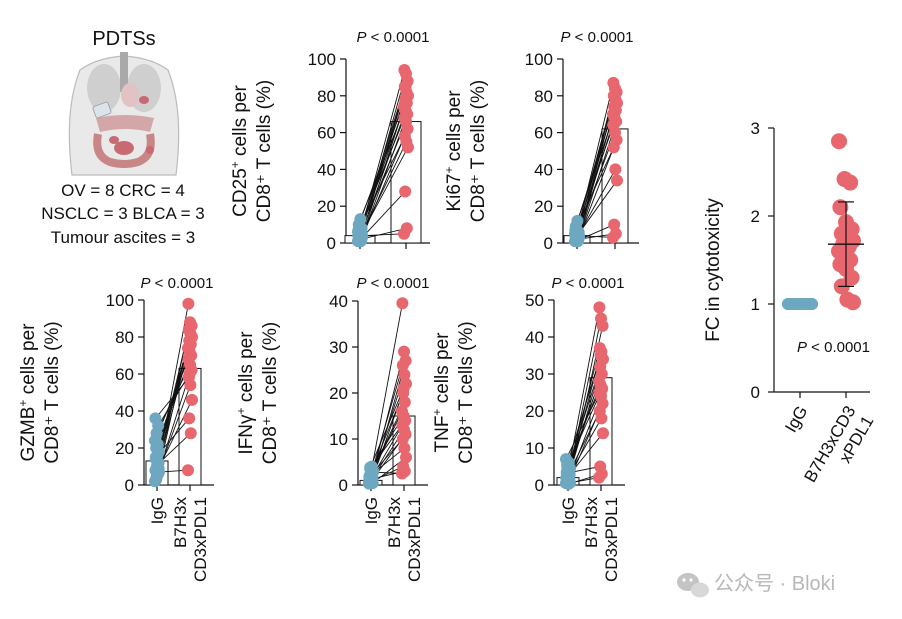 The width and height of the screenshot is (902, 619). I want to click on panel-title: PDTSs, so click(123, 39).